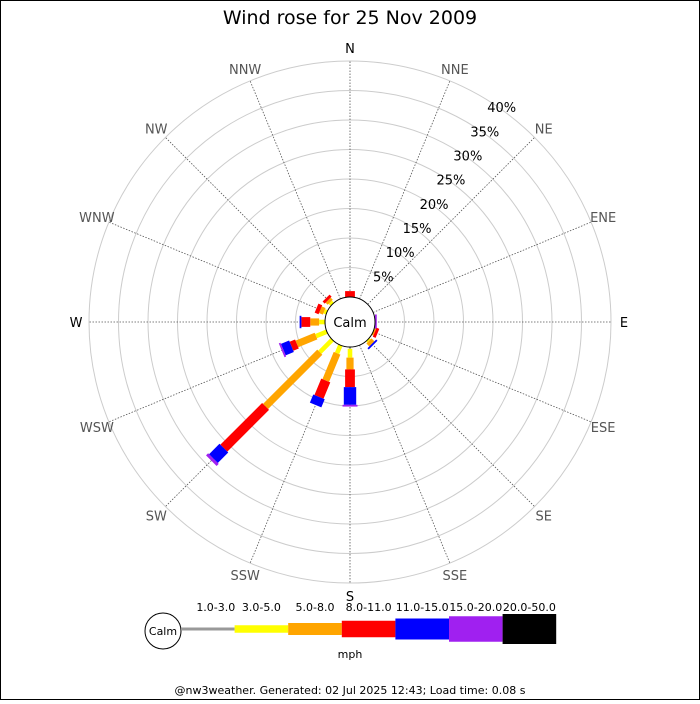  I want to click on direction-label-wsw: WSW, so click(97, 428).